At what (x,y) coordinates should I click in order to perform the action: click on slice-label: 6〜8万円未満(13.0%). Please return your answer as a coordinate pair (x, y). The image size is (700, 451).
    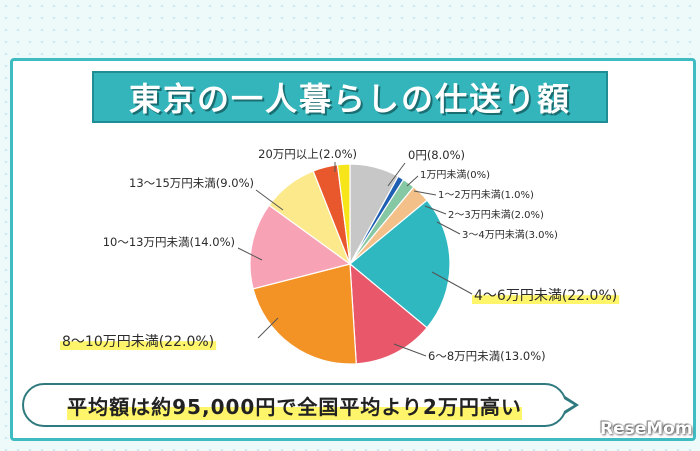
    Looking at the image, I should click on (487, 356).